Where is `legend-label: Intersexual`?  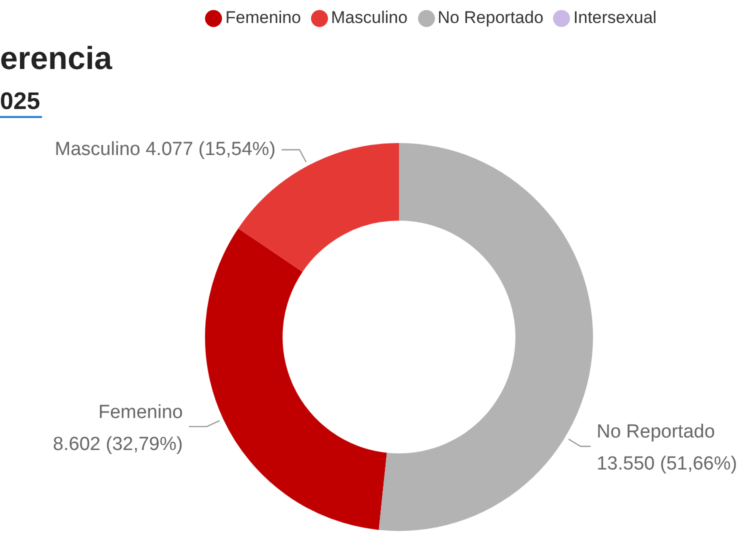
legend-label: Intersexual is located at coordinates (615, 18).